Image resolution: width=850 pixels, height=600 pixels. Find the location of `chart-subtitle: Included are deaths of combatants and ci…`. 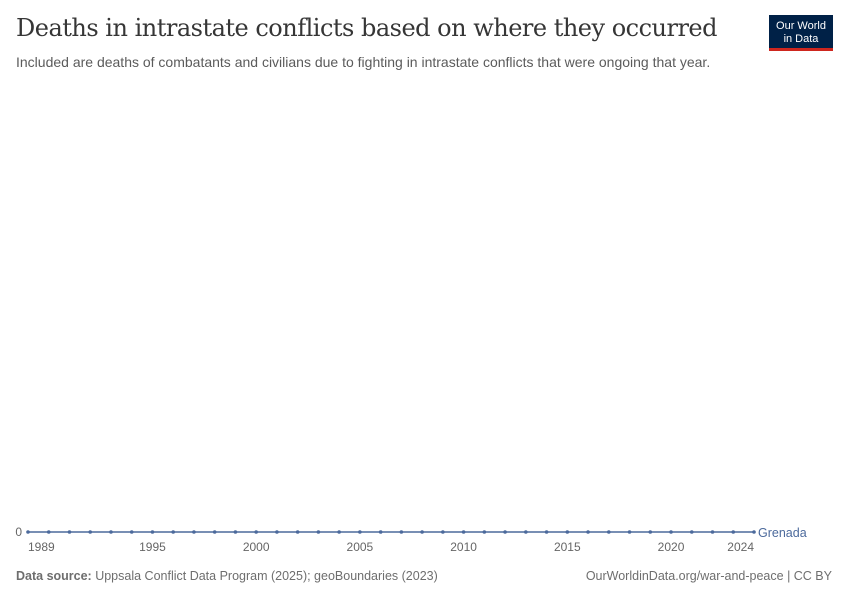

chart-subtitle: Included are deaths of combatants and ci… is located at coordinates (363, 62).